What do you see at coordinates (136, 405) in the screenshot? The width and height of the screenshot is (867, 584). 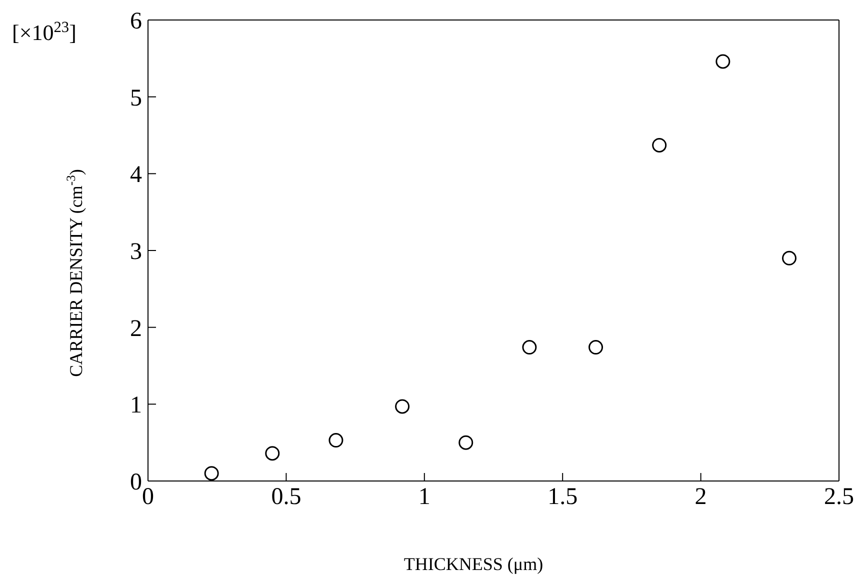 I see `y-tick-label: 1` at bounding box center [136, 405].